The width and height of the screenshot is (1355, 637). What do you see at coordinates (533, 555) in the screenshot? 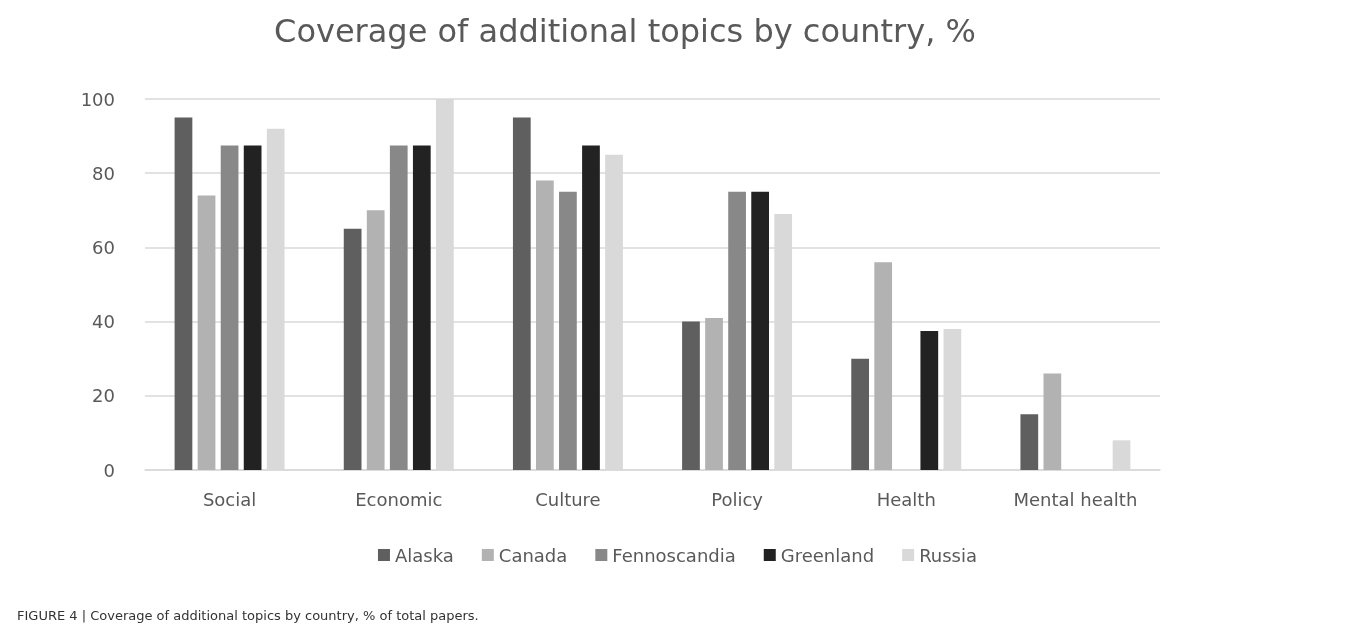
I see `legend-label: Canada` at bounding box center [533, 555].